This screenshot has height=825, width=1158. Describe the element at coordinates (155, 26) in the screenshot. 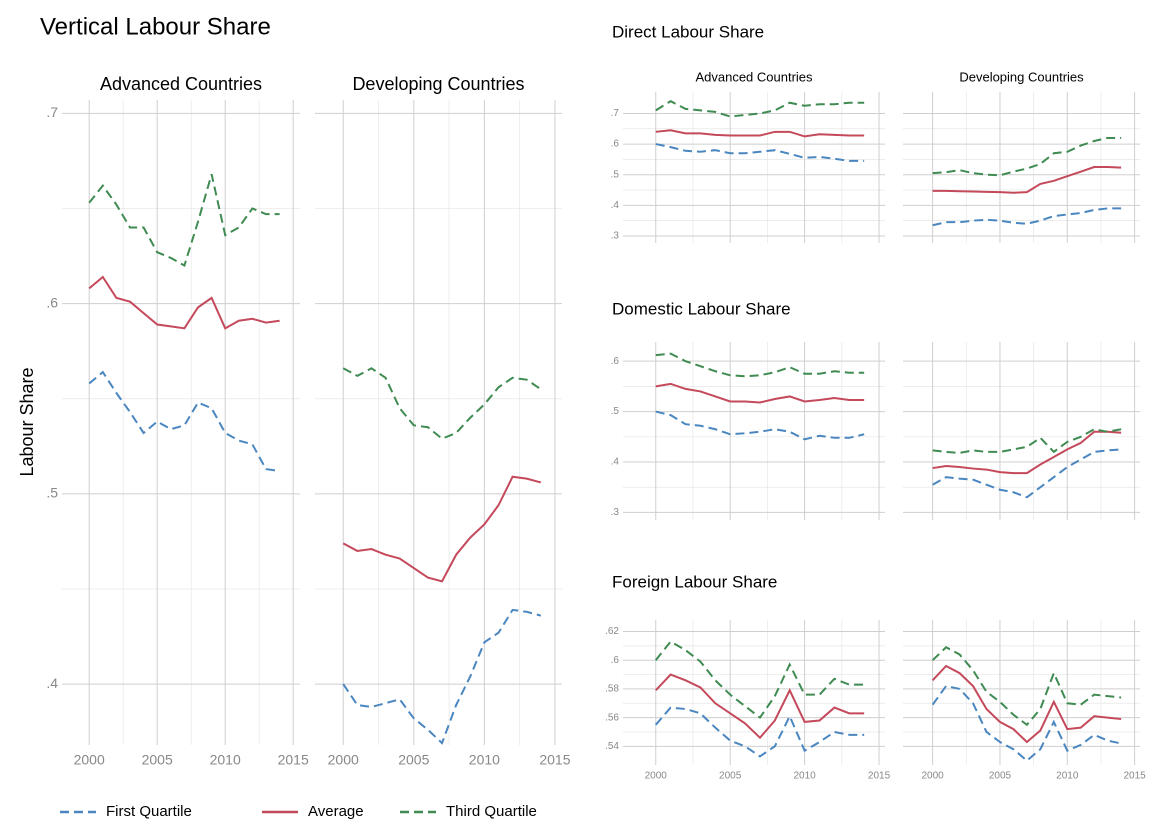

I see `chart-title: Vertical Labour Share` at that location.